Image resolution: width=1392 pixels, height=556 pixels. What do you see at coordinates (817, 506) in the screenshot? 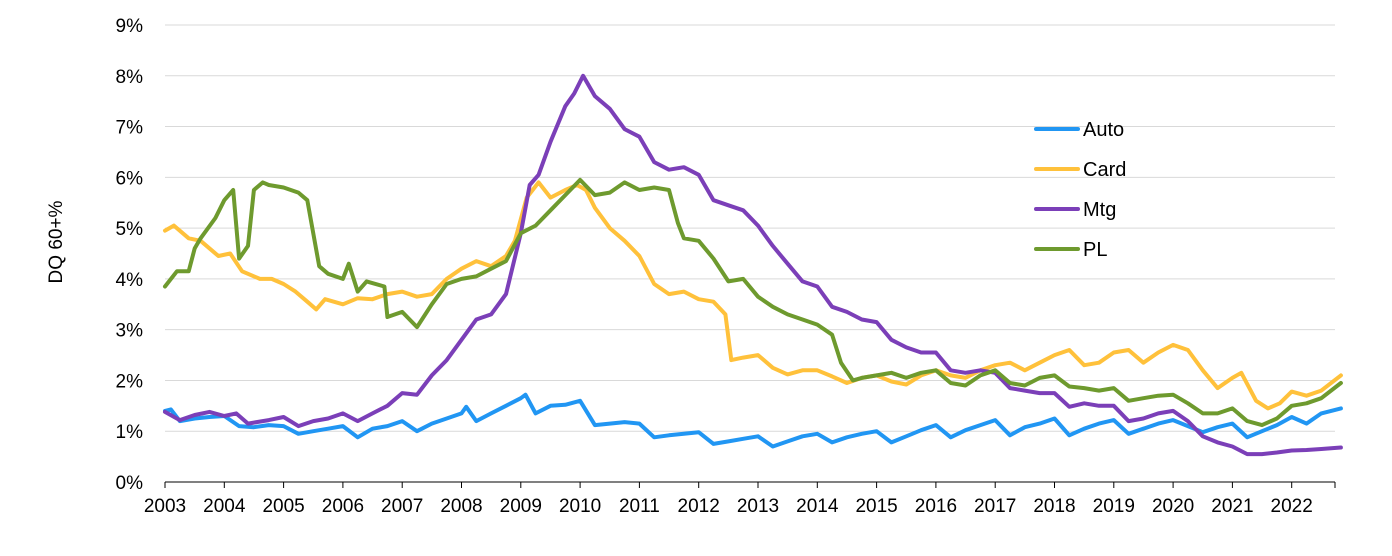
I see `x-tick-label: 2014` at bounding box center [817, 506].